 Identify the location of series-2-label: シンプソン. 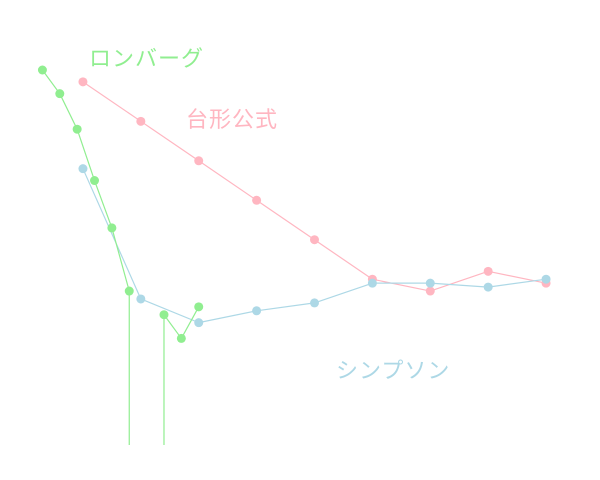
(393, 371).